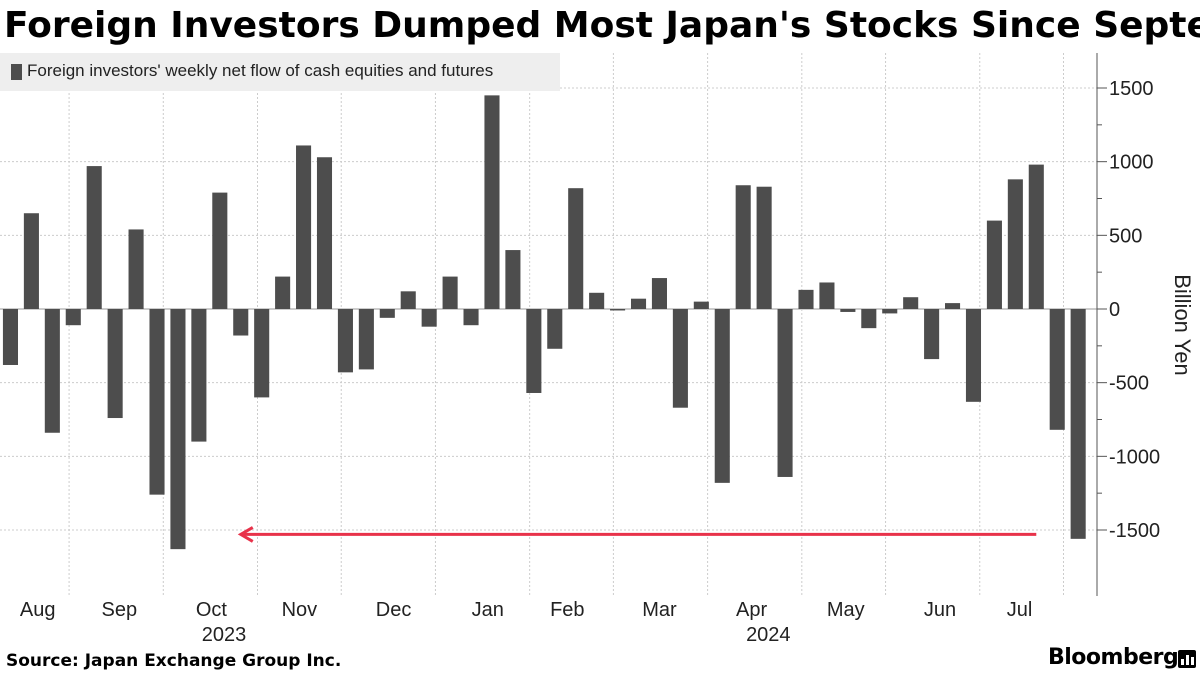 Image resolution: width=1200 pixels, height=675 pixels. What do you see at coordinates (1131, 163) in the screenshot?
I see `y-tick-label: 1000` at bounding box center [1131, 163].